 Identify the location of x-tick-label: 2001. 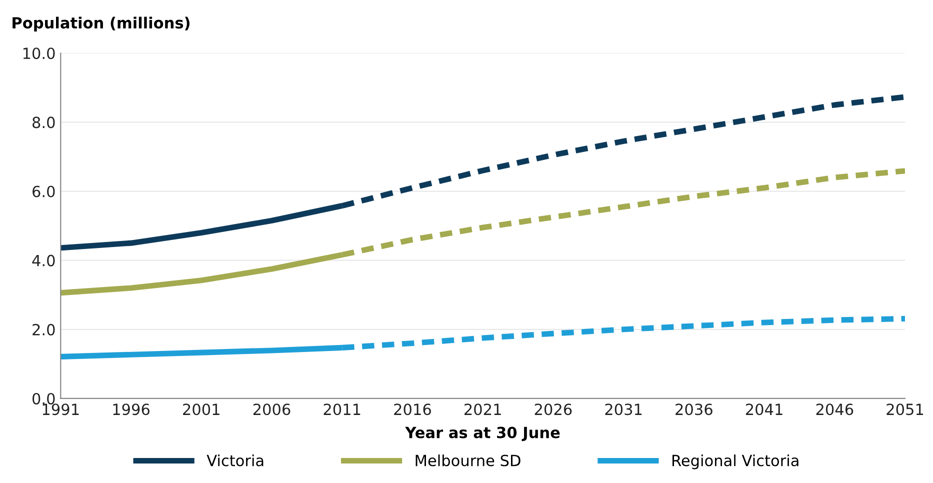
(201, 410).